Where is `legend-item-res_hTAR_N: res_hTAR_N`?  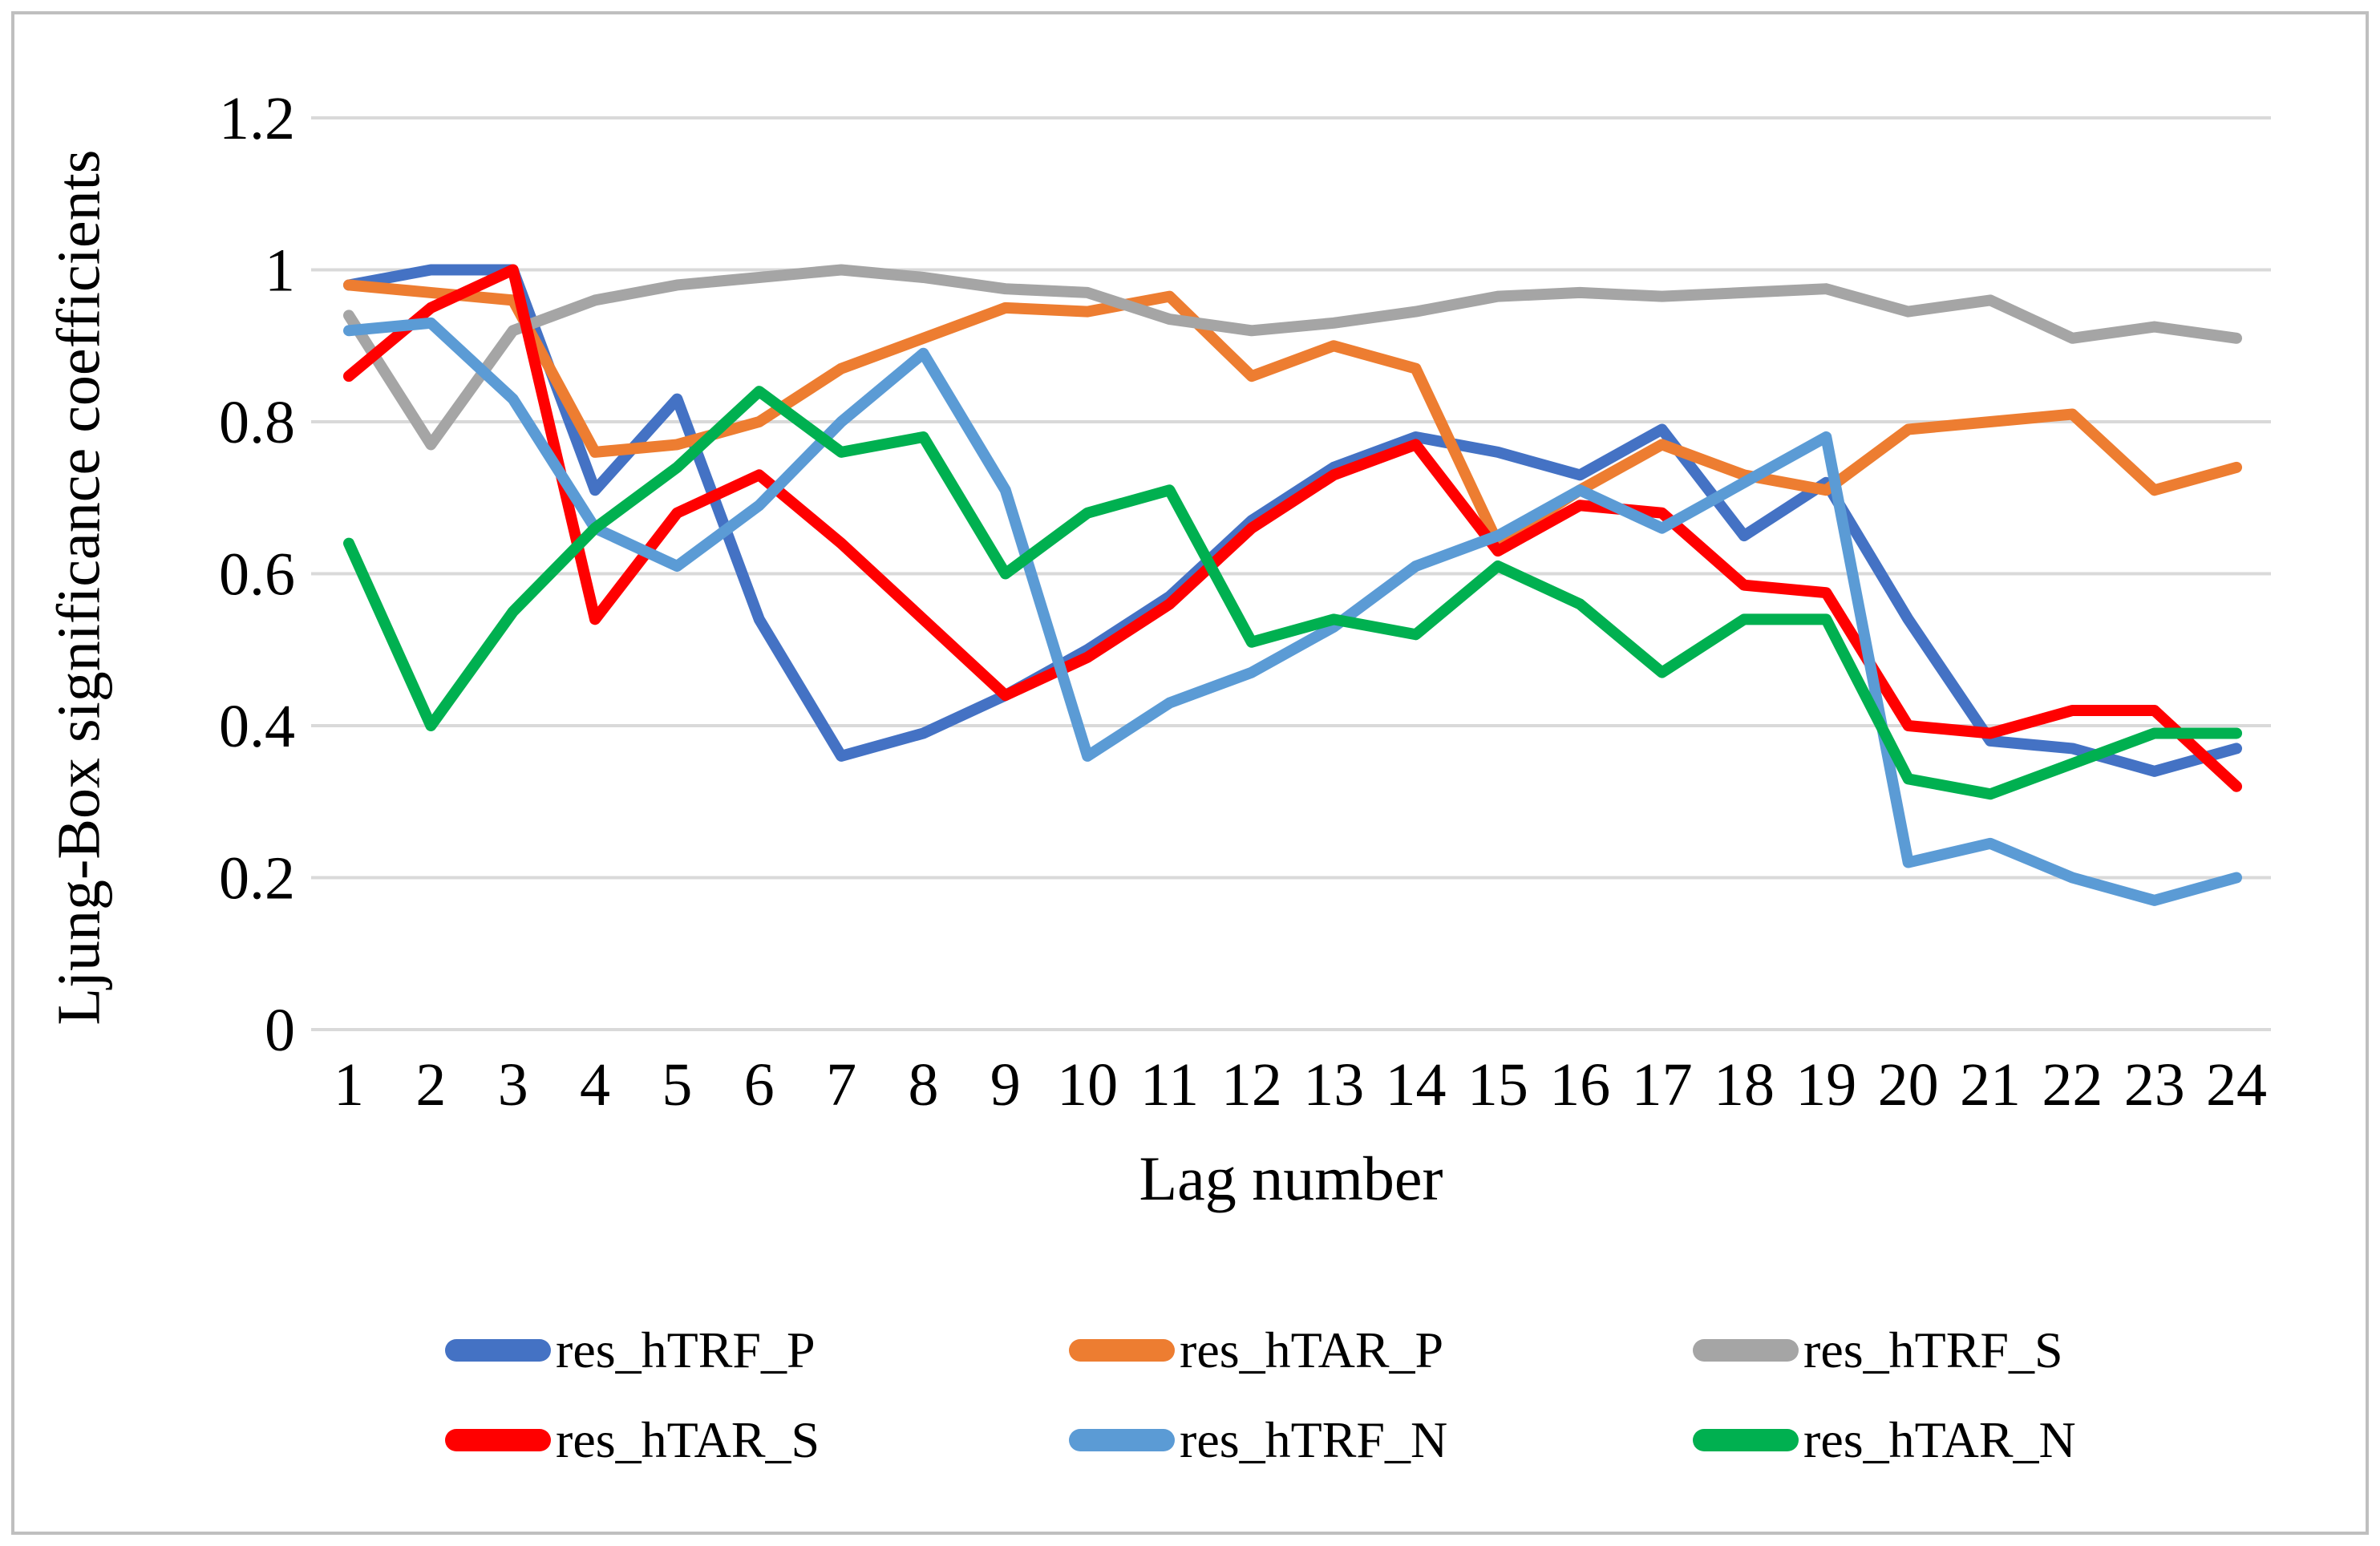
legend-item-res_hTAR_N: res_hTAR_N is located at coordinates (2005, 1440).